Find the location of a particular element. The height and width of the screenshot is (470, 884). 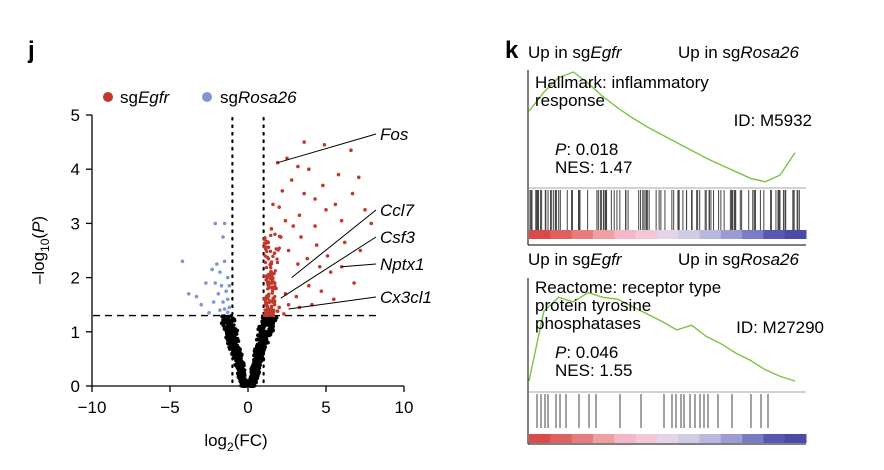

gsea2-hit-barcode is located at coordinates (652, 411).